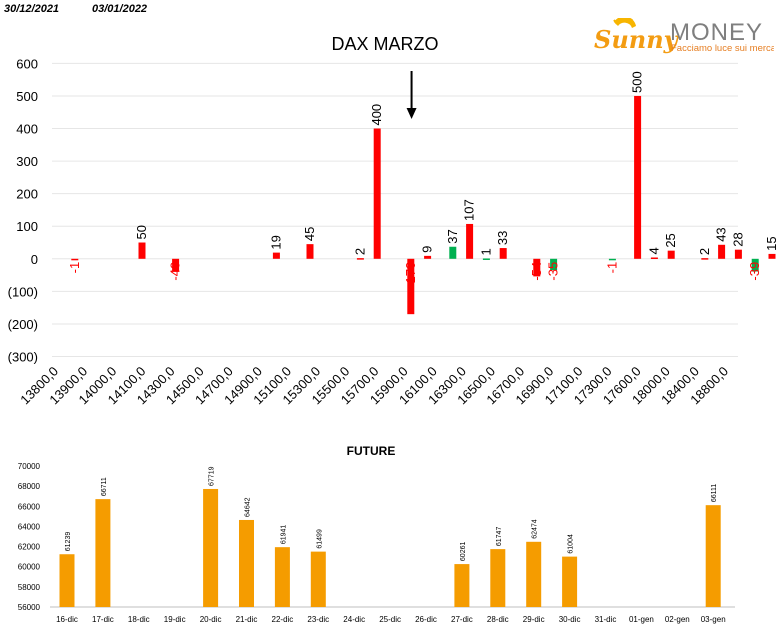  I want to click on future-data-label: 61004, so click(571, 544).